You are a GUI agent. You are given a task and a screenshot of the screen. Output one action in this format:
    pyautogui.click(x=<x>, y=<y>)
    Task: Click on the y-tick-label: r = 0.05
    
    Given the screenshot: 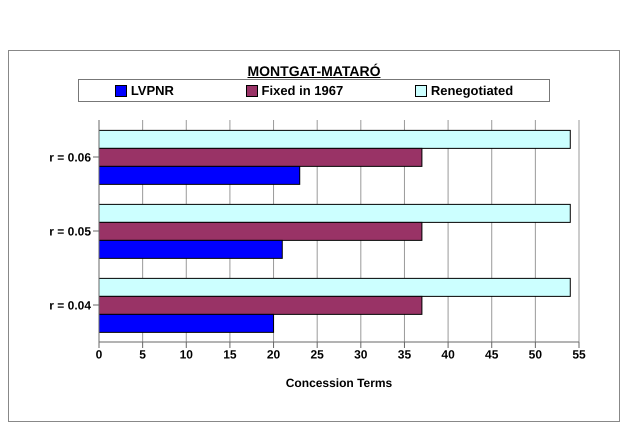 What is the action you would take?
    pyautogui.click(x=70, y=231)
    